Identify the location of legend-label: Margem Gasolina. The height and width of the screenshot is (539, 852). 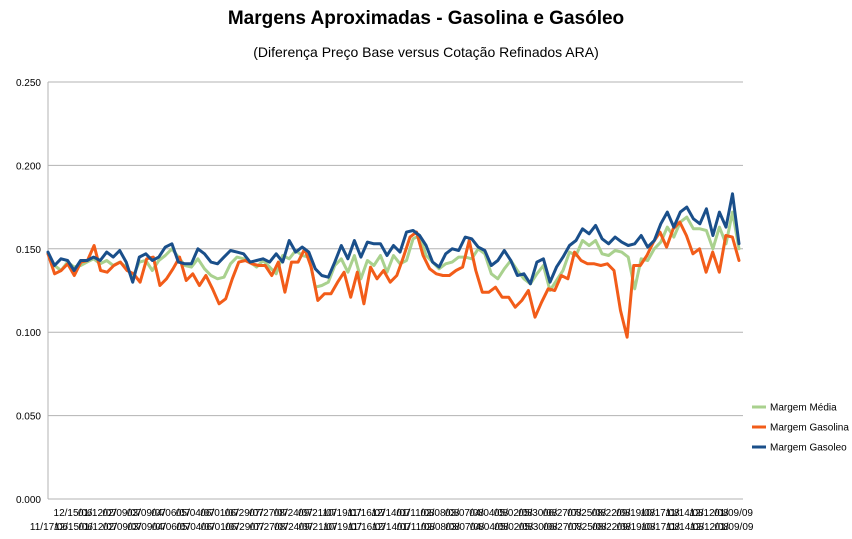
(809, 428).